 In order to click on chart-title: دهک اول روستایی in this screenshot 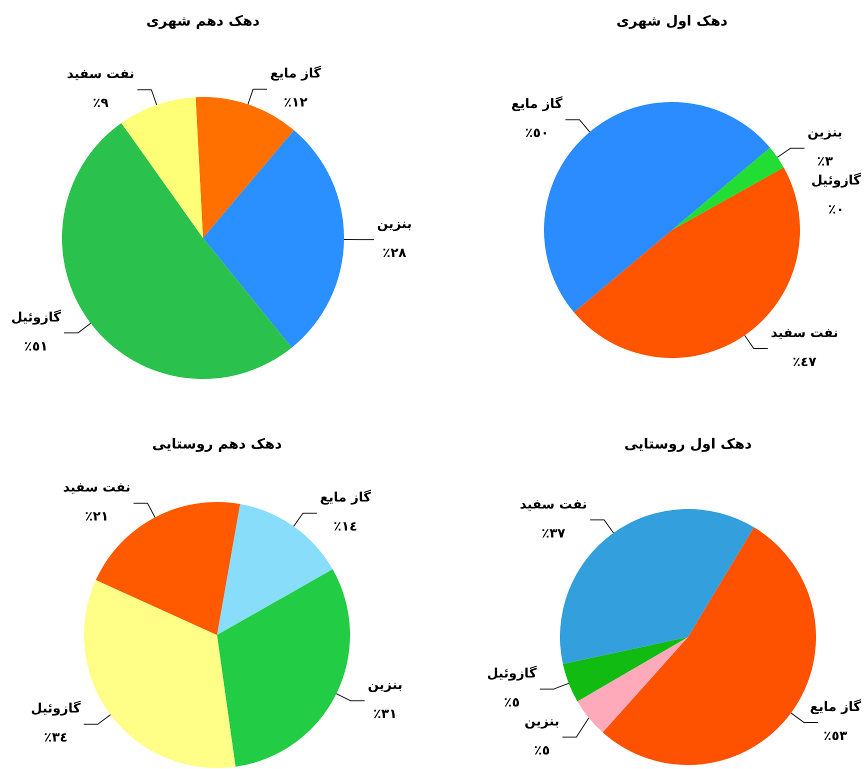, I will do `click(688, 444)`.